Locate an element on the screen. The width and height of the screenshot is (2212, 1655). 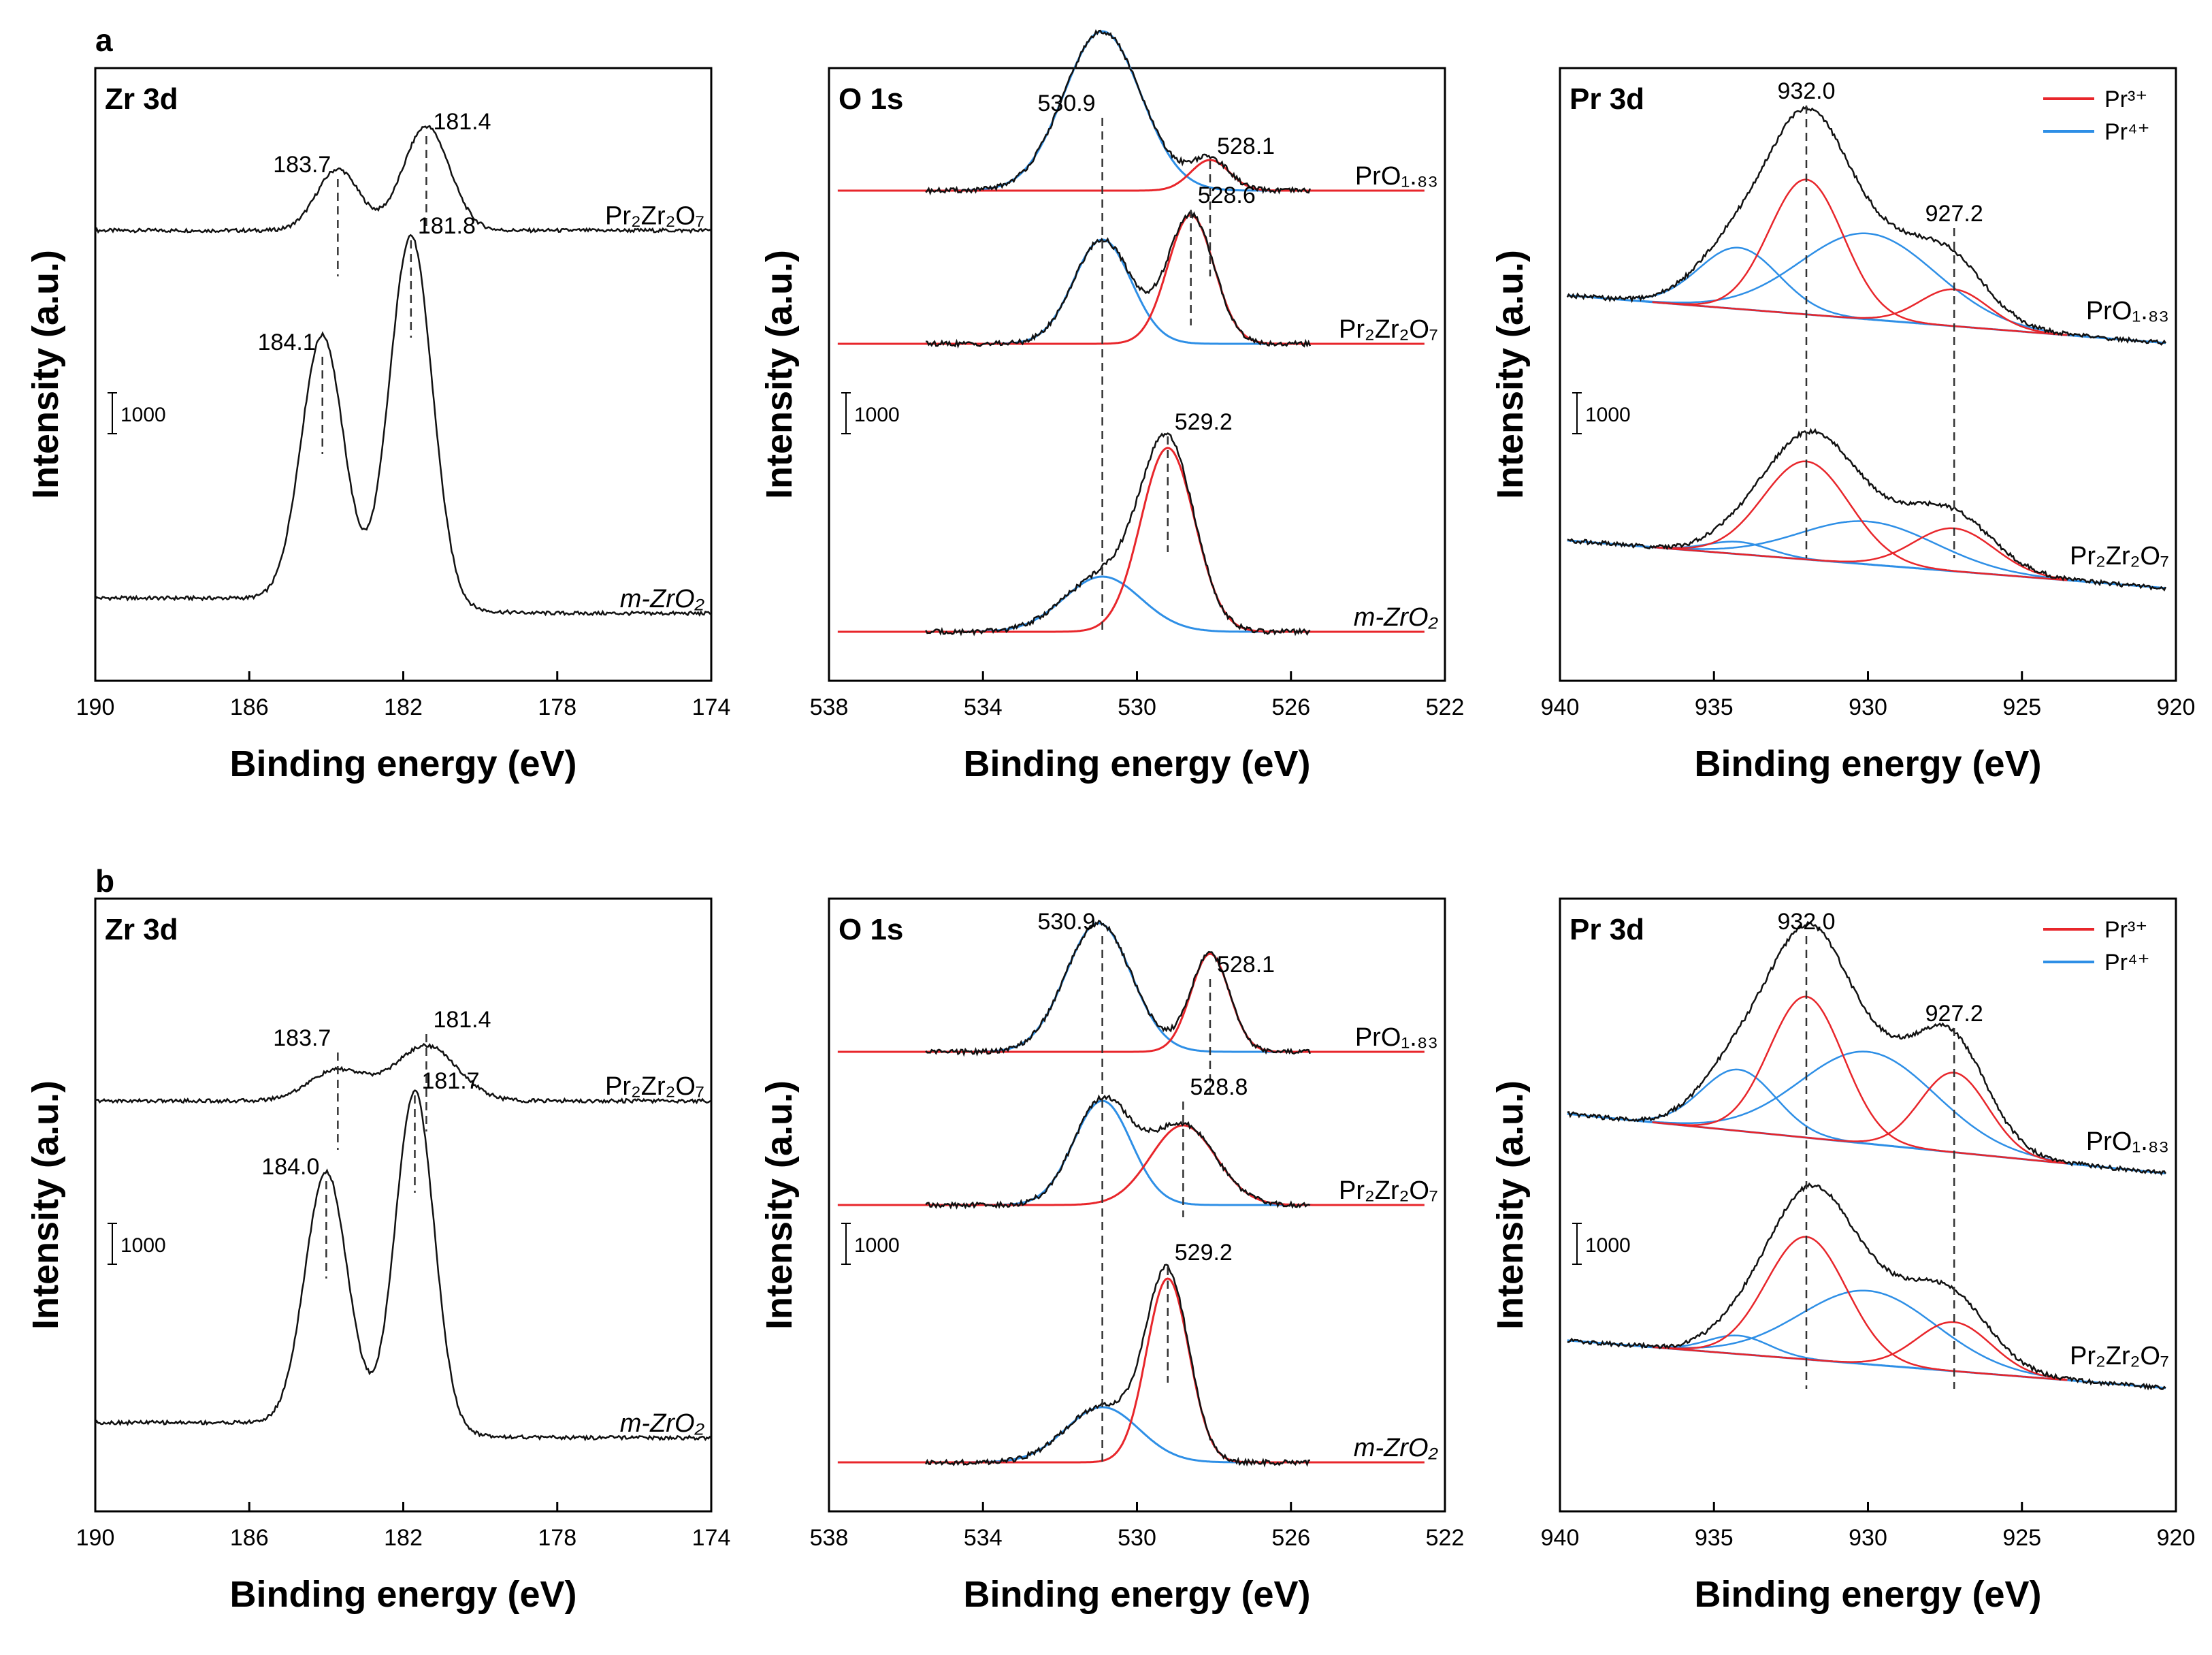
peak-label: 528.6 is located at coordinates (1227, 195).